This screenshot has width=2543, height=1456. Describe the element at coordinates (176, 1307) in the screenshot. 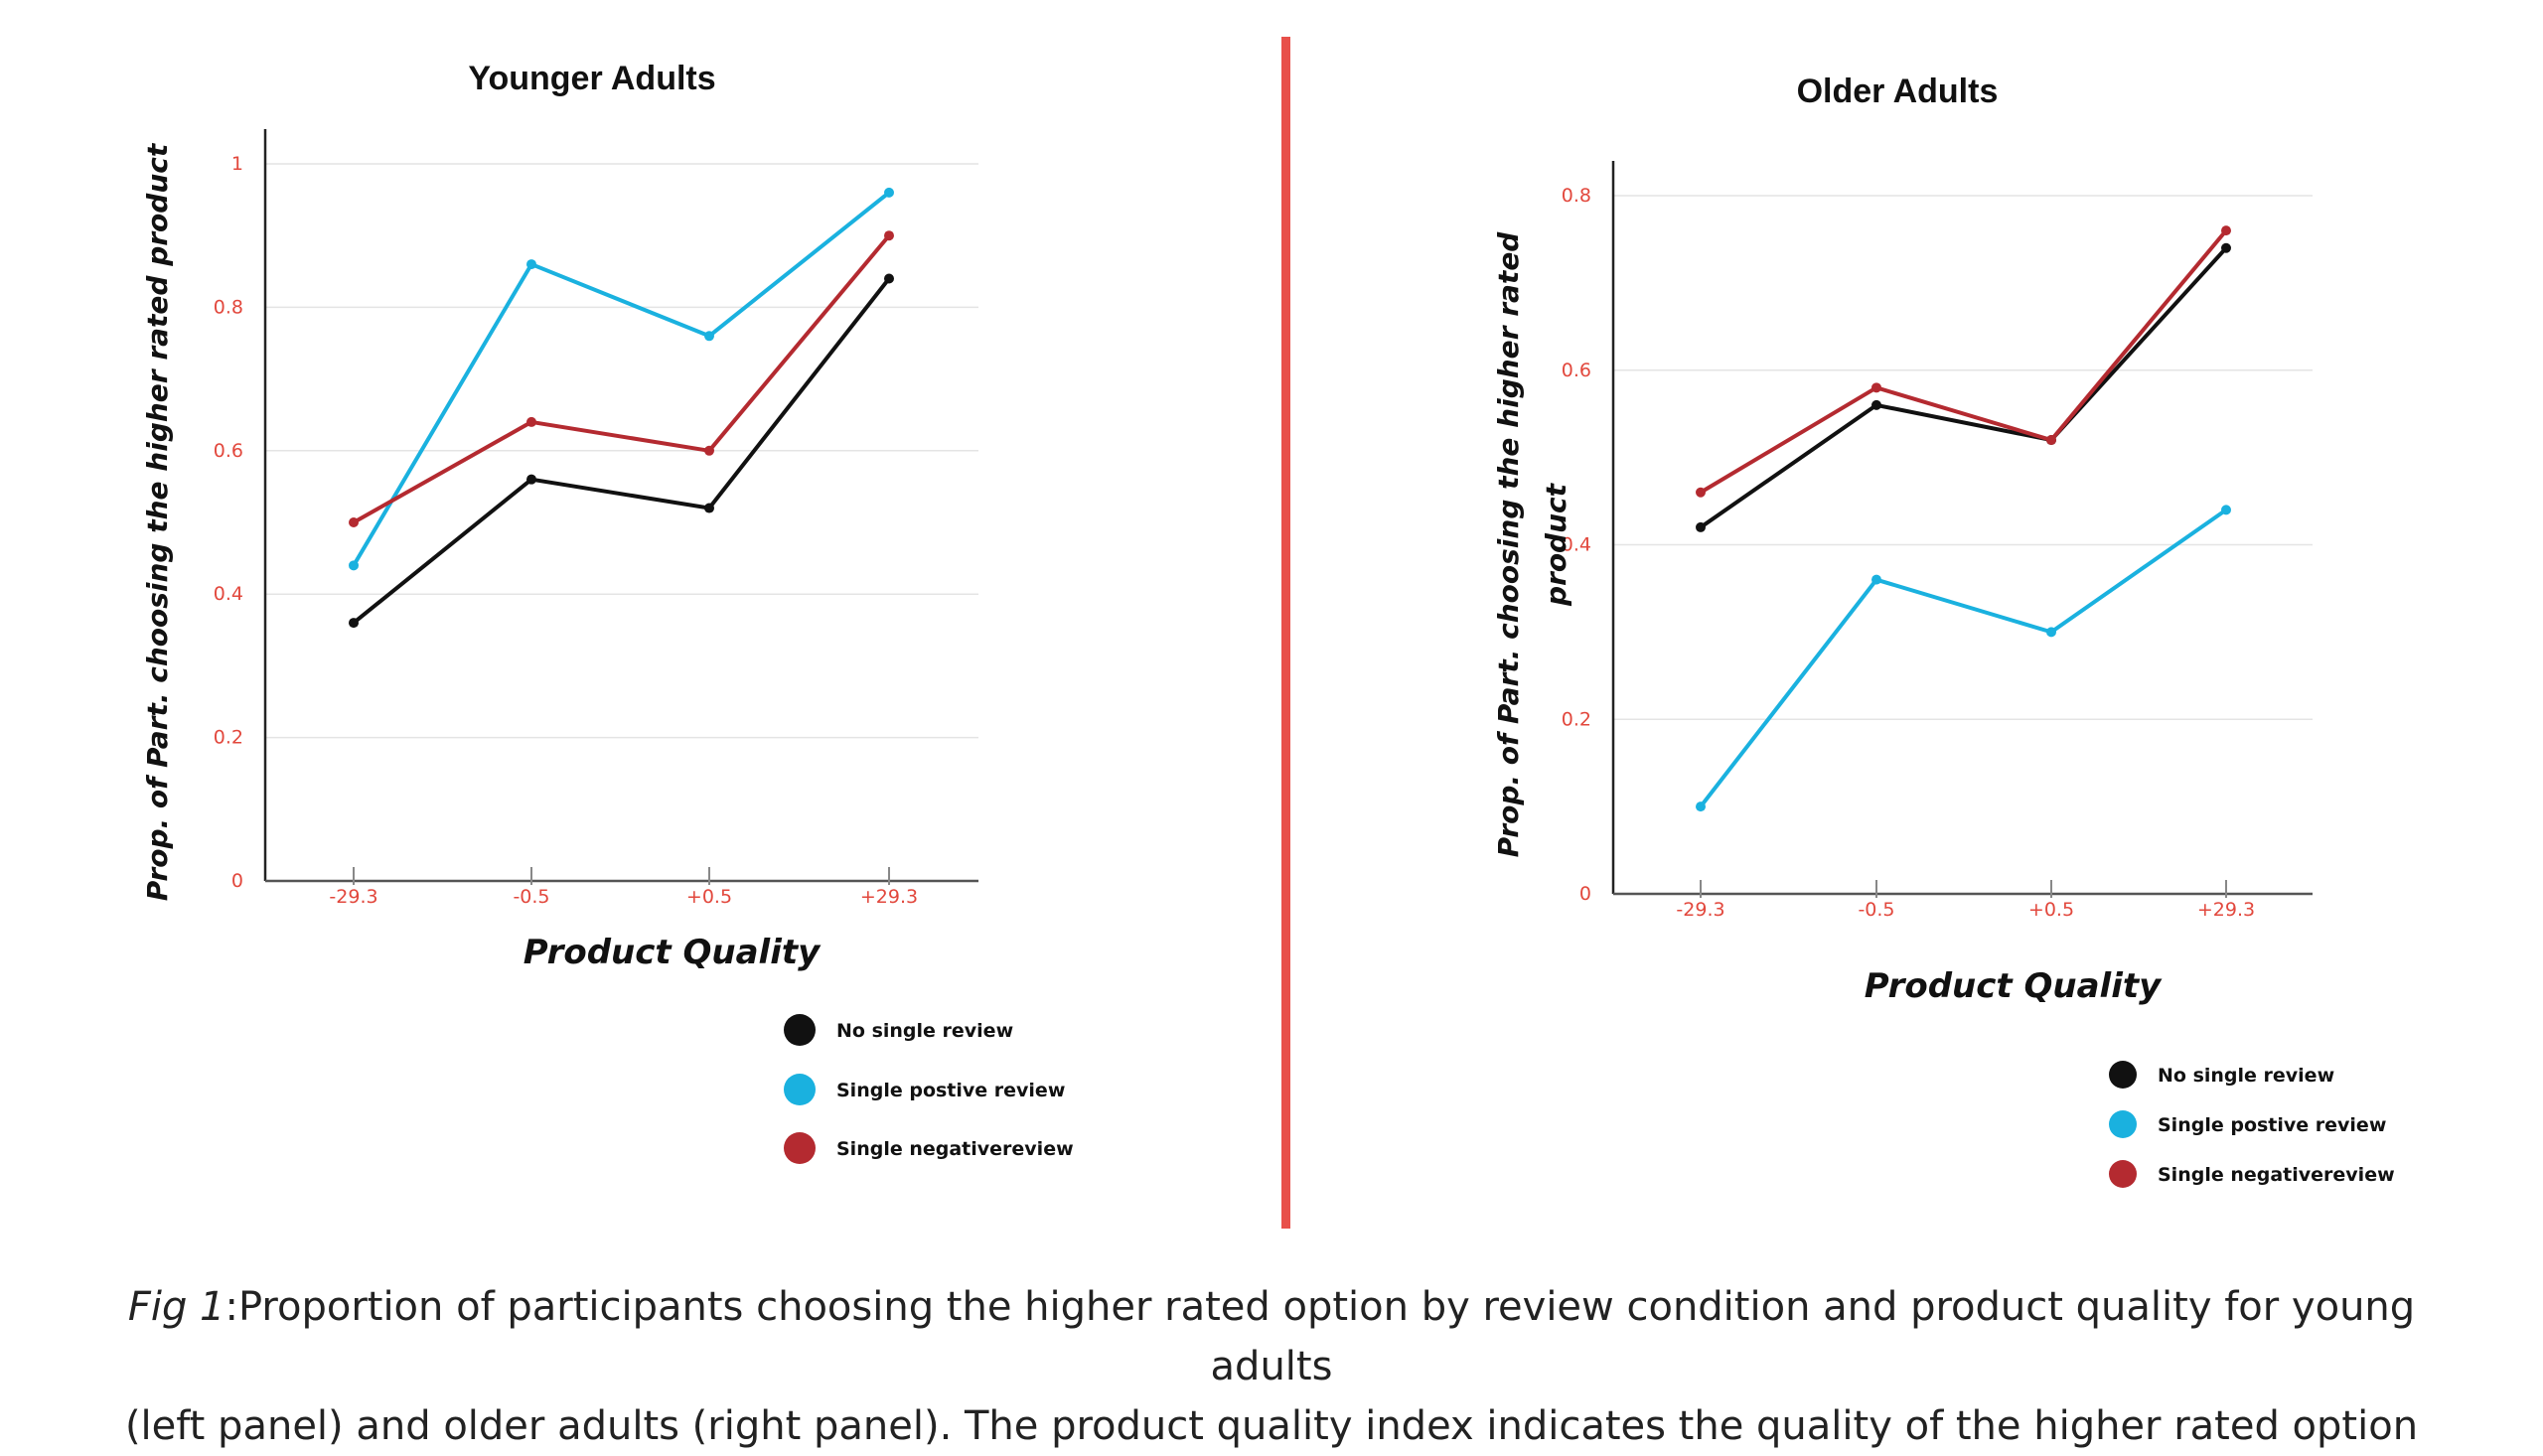

I see `caption-fig-label: Fig 1` at that location.